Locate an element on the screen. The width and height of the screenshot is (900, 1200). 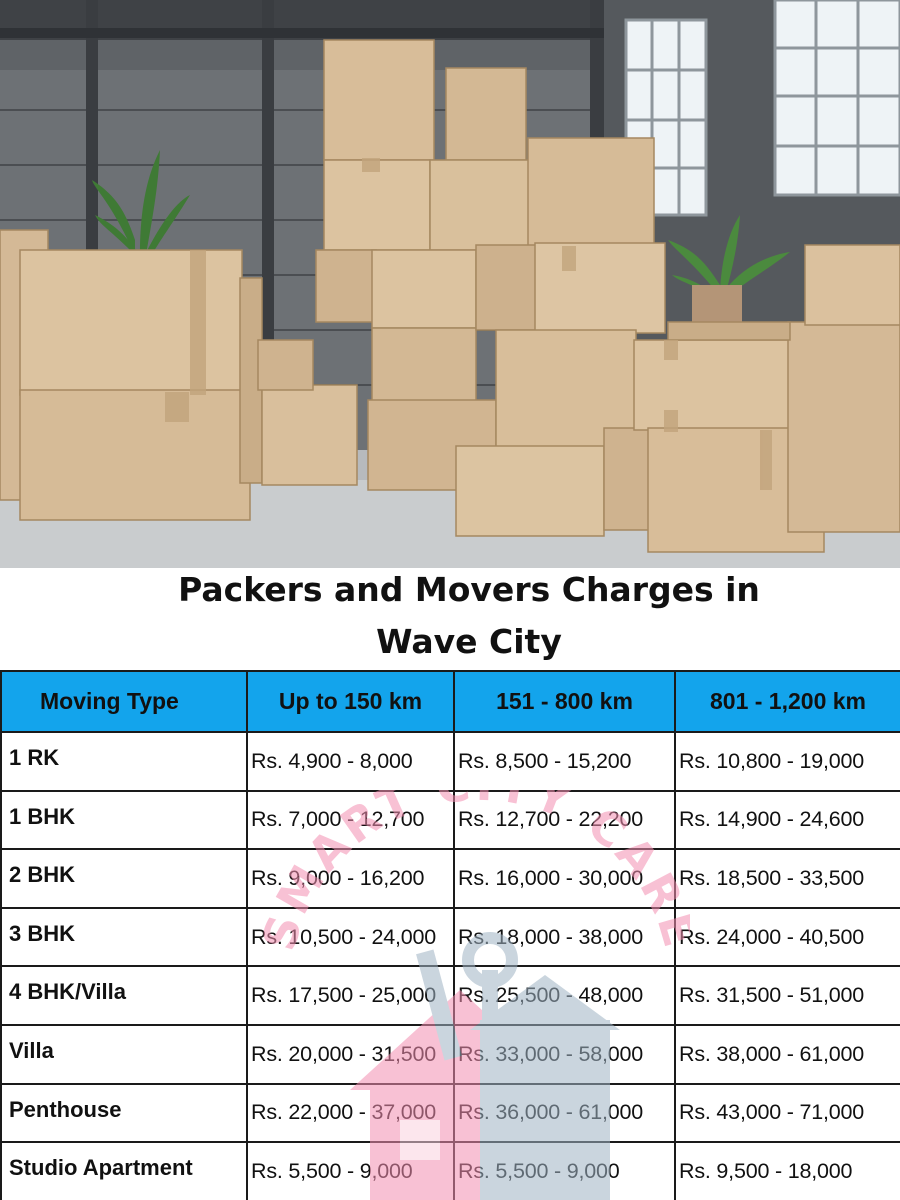
price-up-to-150-km: Rs. 22,000 - 37,000 is located at coordinates (350, 1113).